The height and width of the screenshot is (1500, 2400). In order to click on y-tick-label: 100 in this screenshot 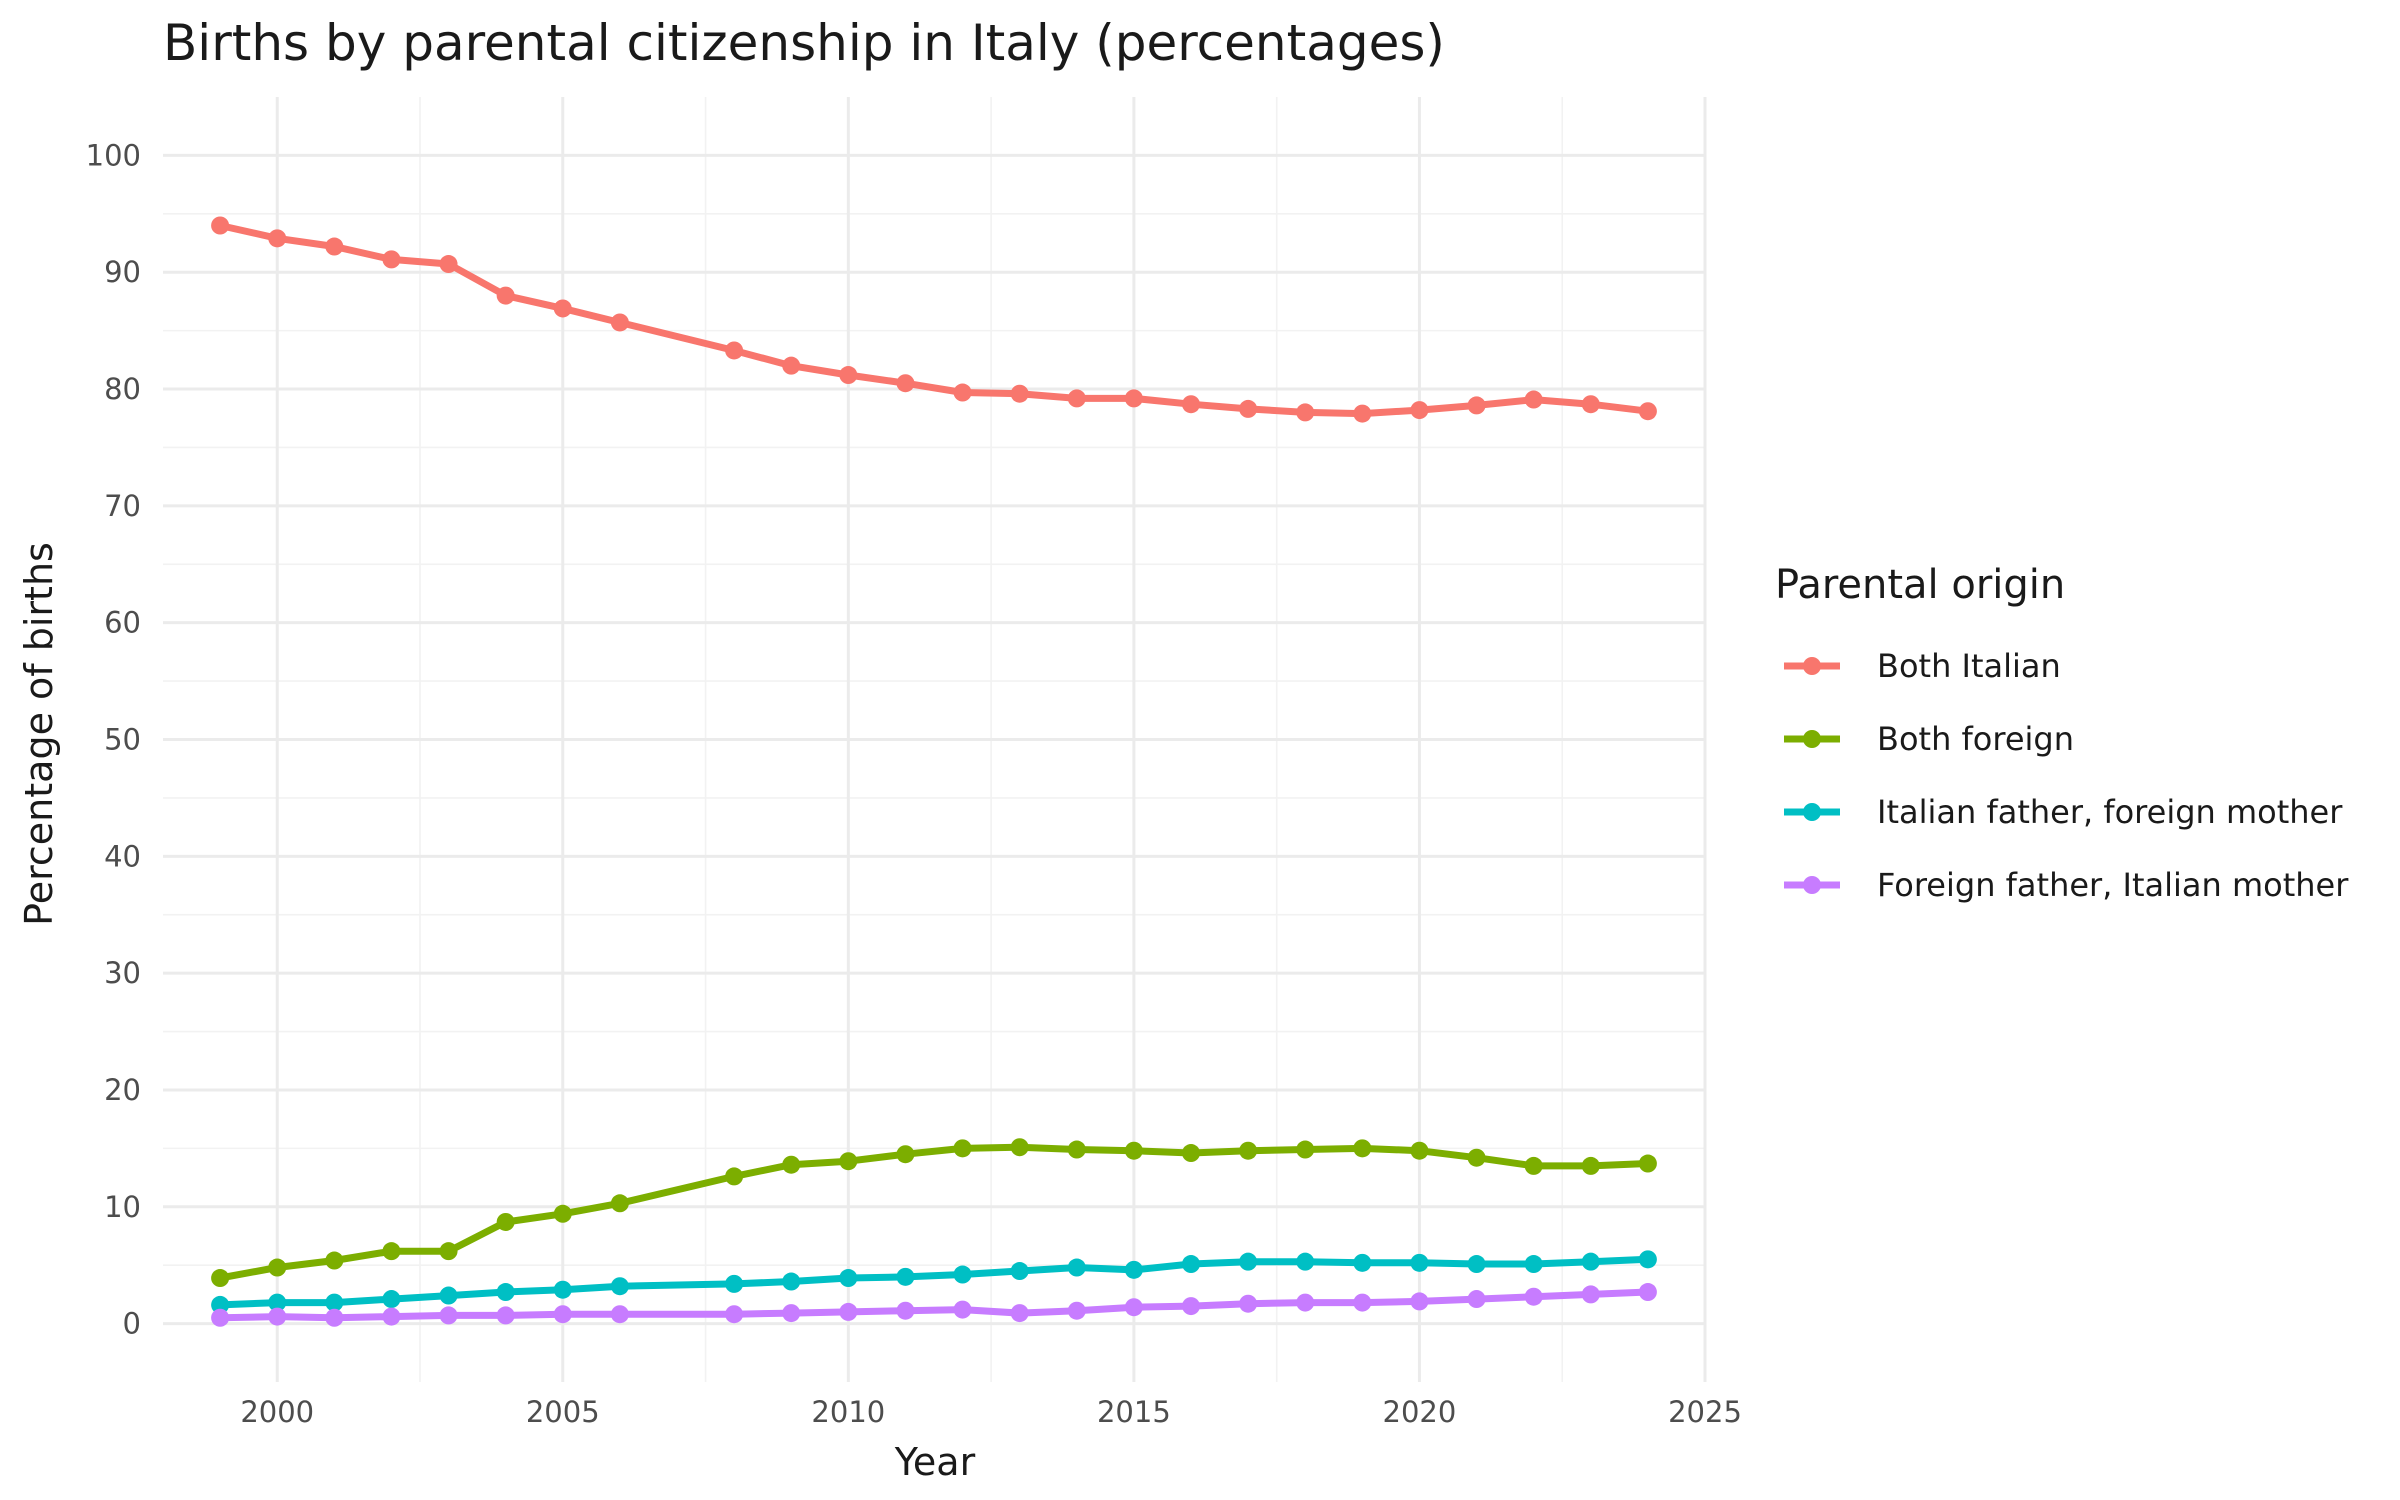, I will do `click(113, 155)`.